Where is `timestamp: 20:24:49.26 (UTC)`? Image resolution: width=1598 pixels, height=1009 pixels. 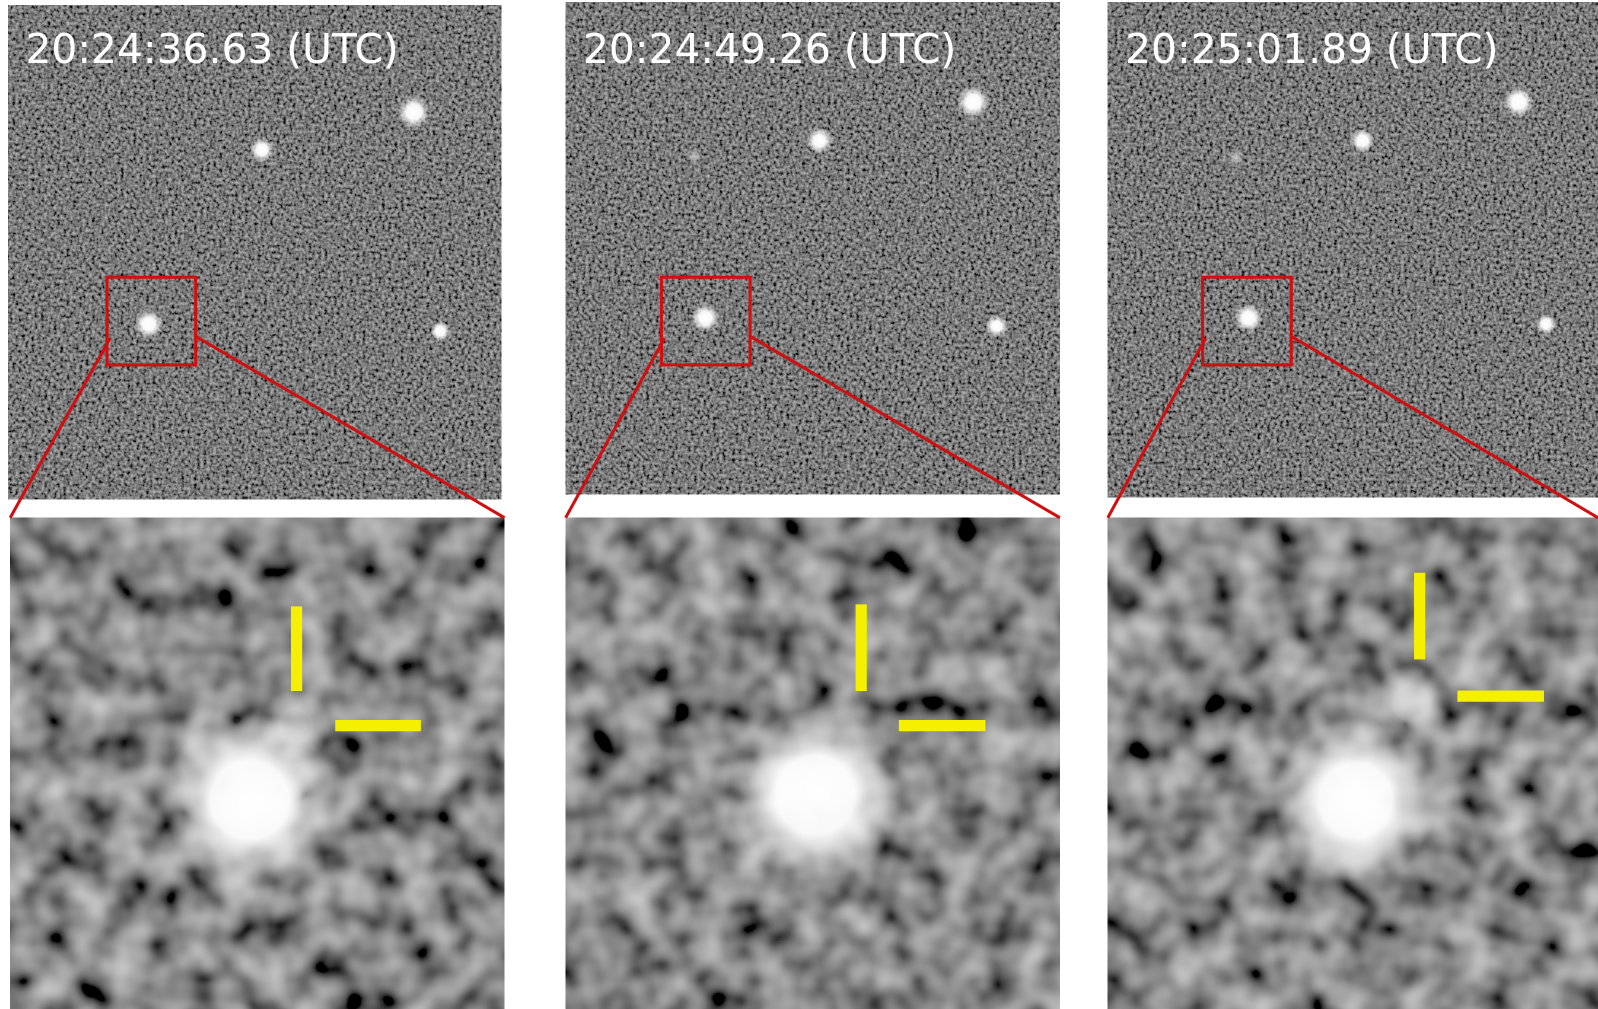
timestamp: 20:24:49.26 (UTC) is located at coordinates (769, 49).